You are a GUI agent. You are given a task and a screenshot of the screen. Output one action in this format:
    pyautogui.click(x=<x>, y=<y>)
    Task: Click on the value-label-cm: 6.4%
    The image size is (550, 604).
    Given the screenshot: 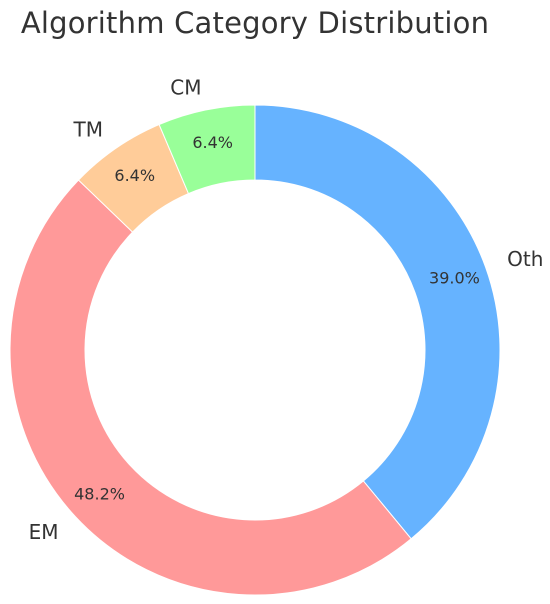 What is the action you would take?
    pyautogui.click(x=212, y=142)
    